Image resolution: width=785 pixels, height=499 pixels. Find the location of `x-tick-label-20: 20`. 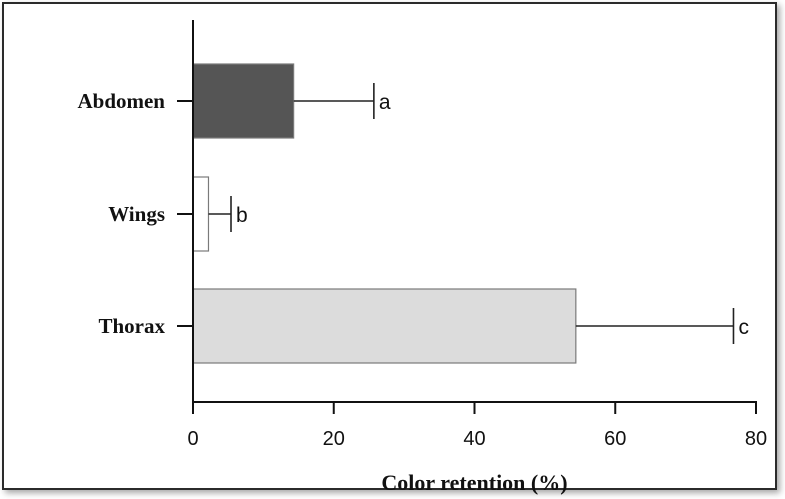

x-tick-label-20: 20 is located at coordinates (334, 439).